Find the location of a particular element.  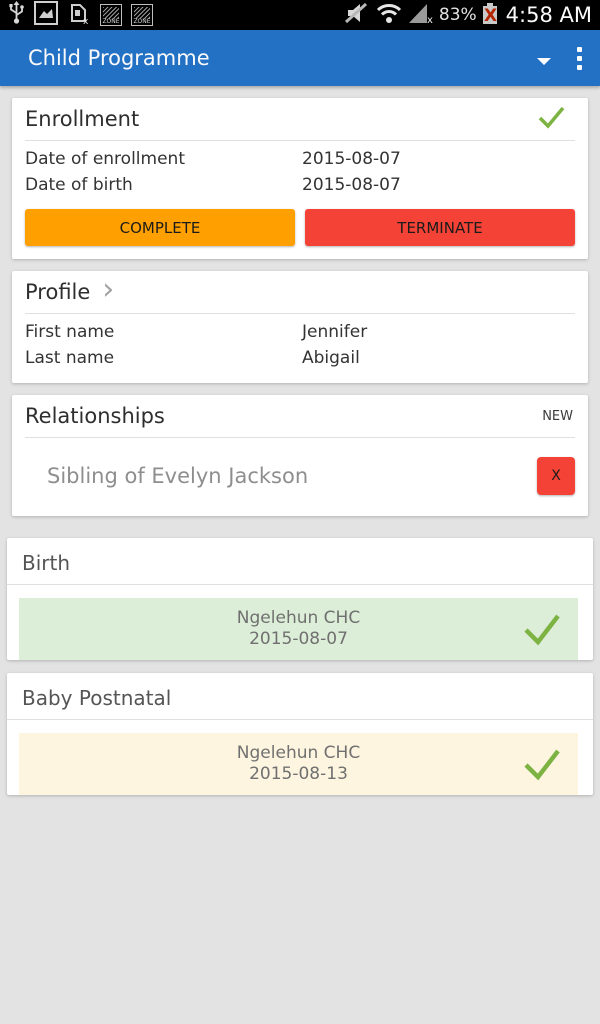

wifi-icon is located at coordinates (389, 15).